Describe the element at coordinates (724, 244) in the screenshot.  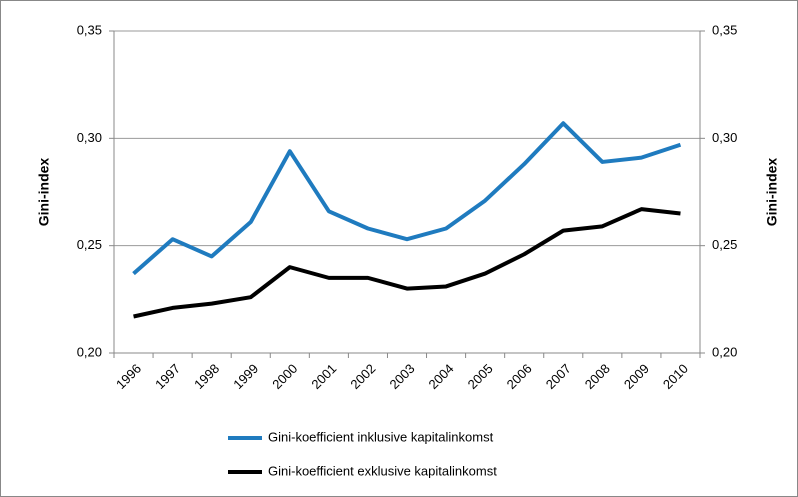
I see `y2-tick-label: 0,25` at that location.